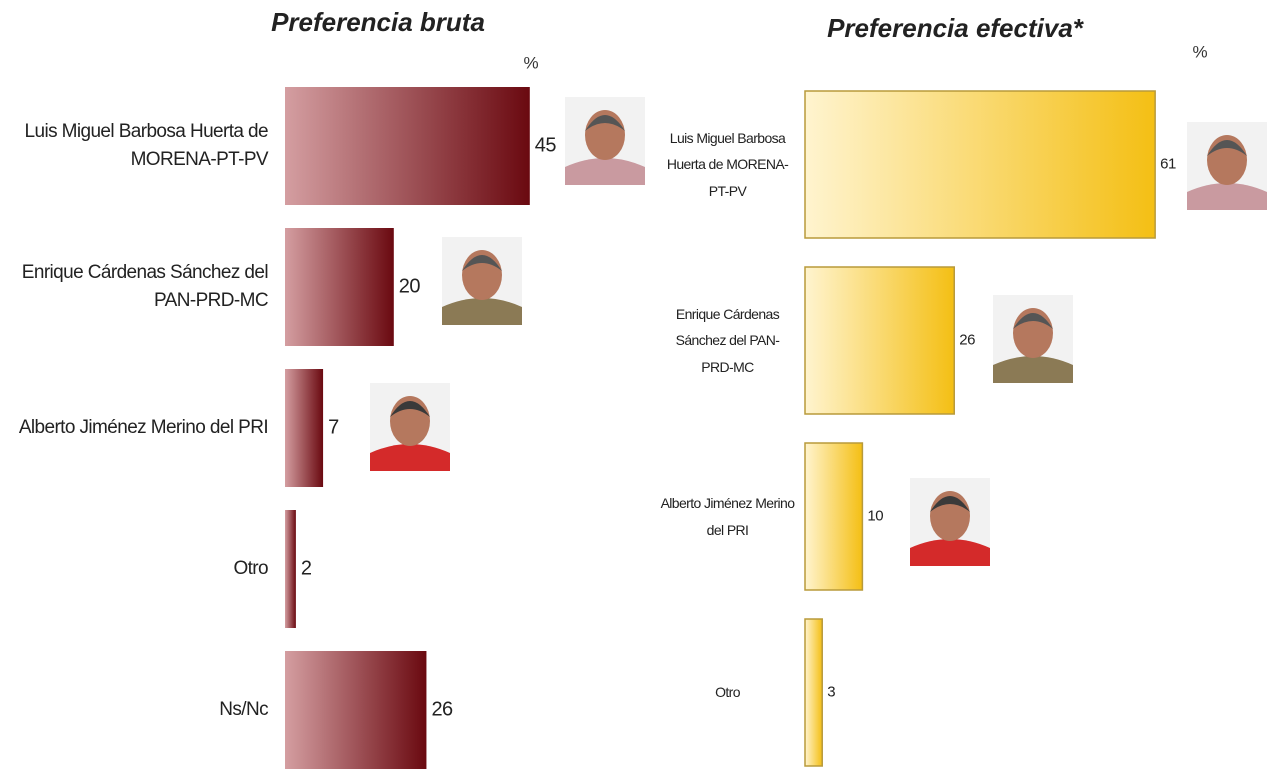  I want to click on value-label: 2, so click(306, 568).